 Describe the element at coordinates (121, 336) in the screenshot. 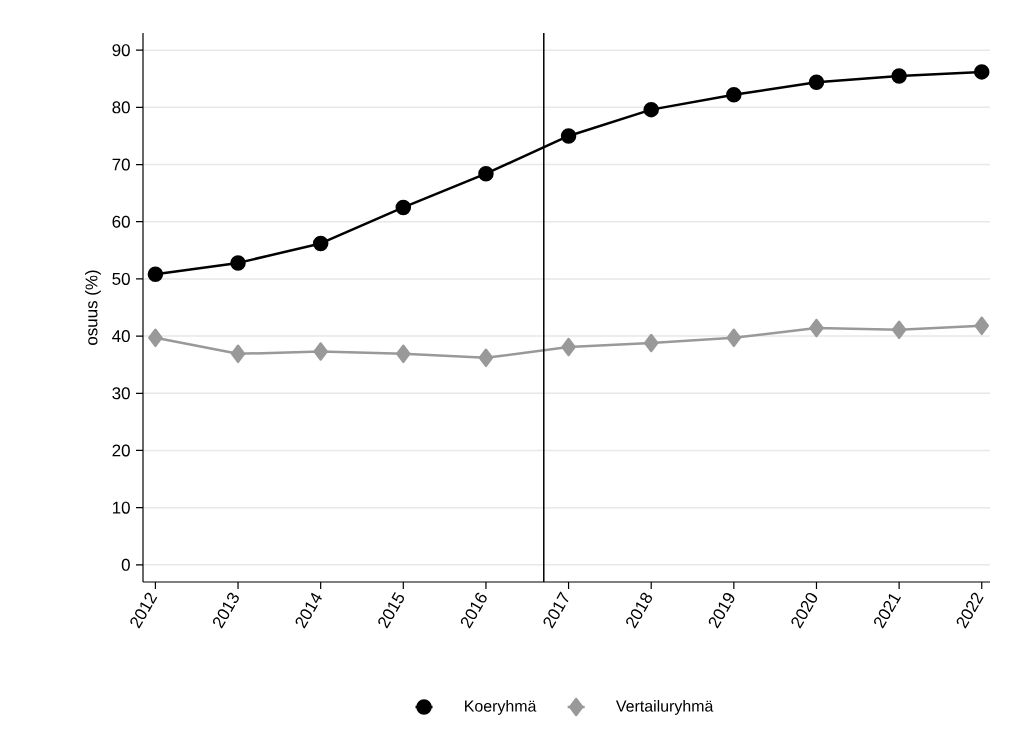

I see `y-tick-label: 40` at that location.